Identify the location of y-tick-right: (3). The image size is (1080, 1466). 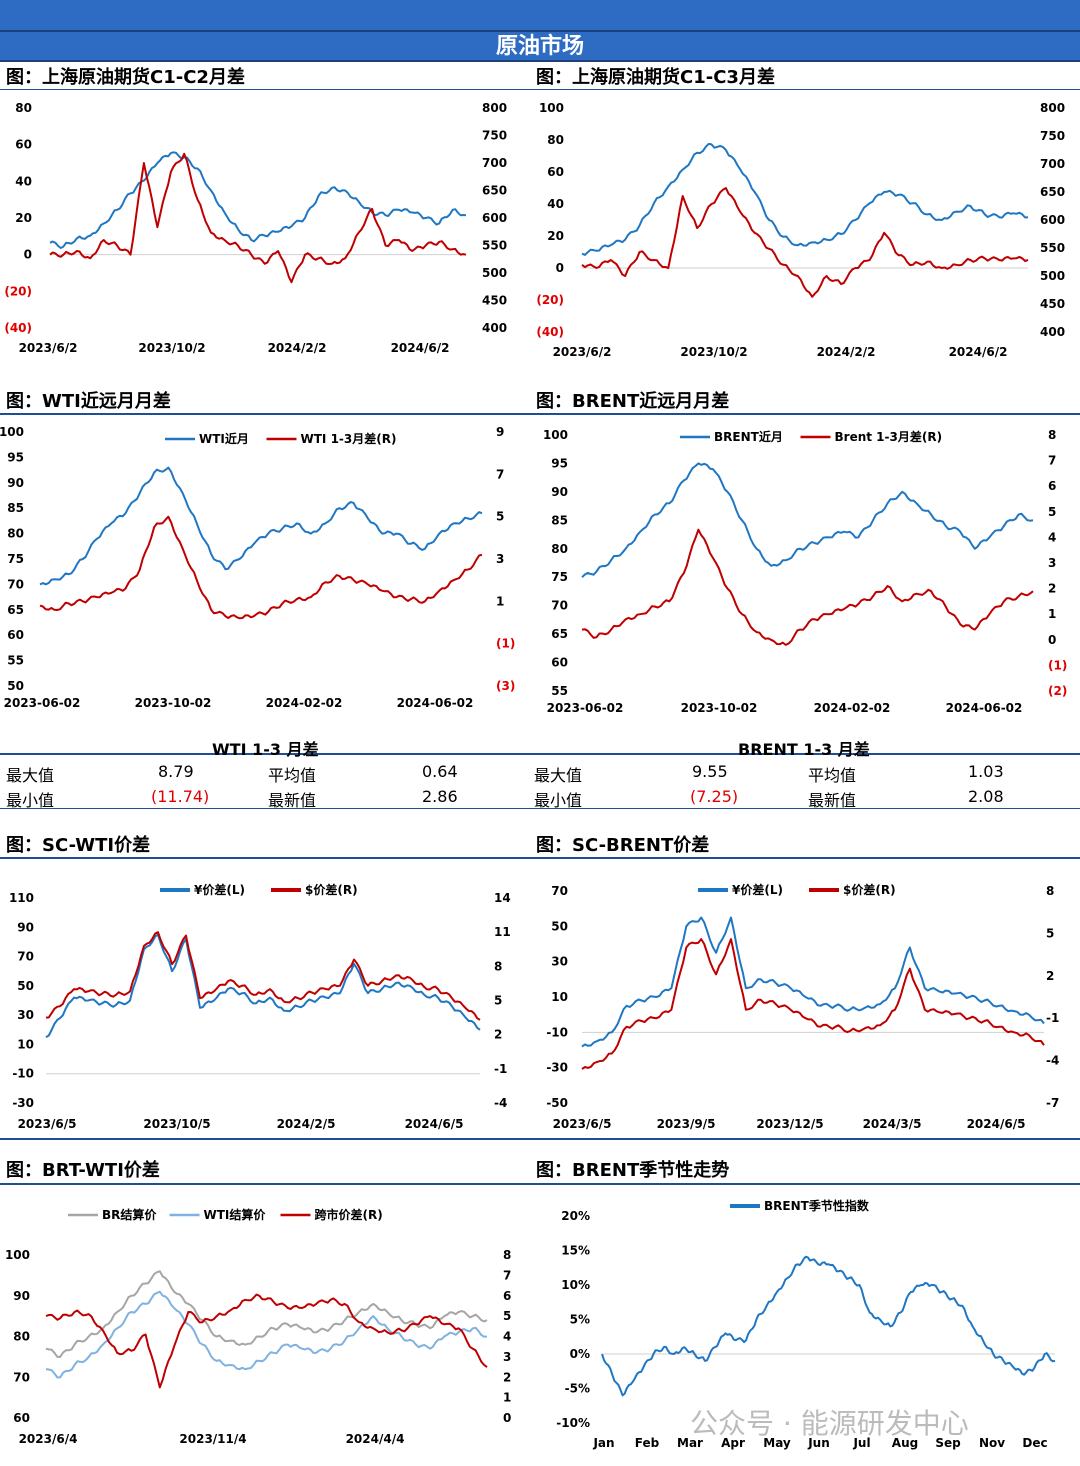
(505, 686).